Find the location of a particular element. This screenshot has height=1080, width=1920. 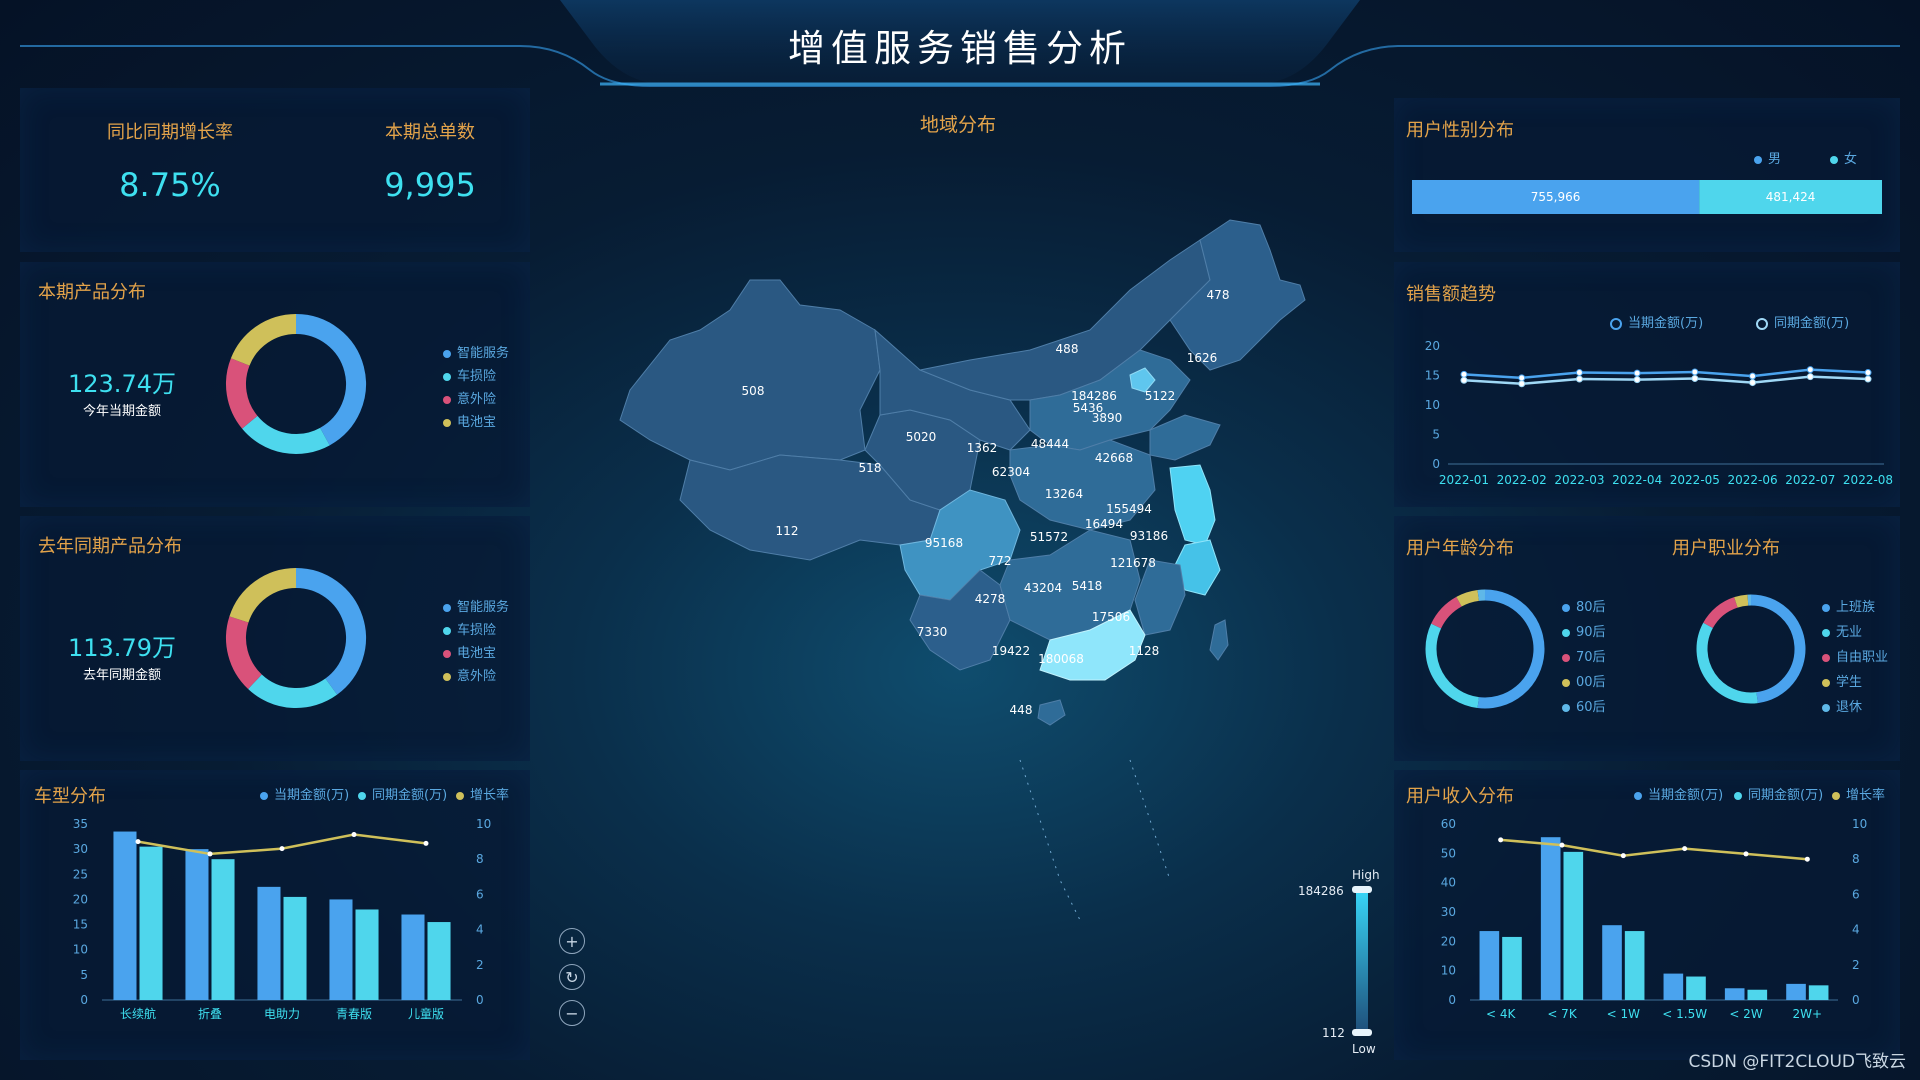

map-region-dongbei is located at coordinates (1237, 295).